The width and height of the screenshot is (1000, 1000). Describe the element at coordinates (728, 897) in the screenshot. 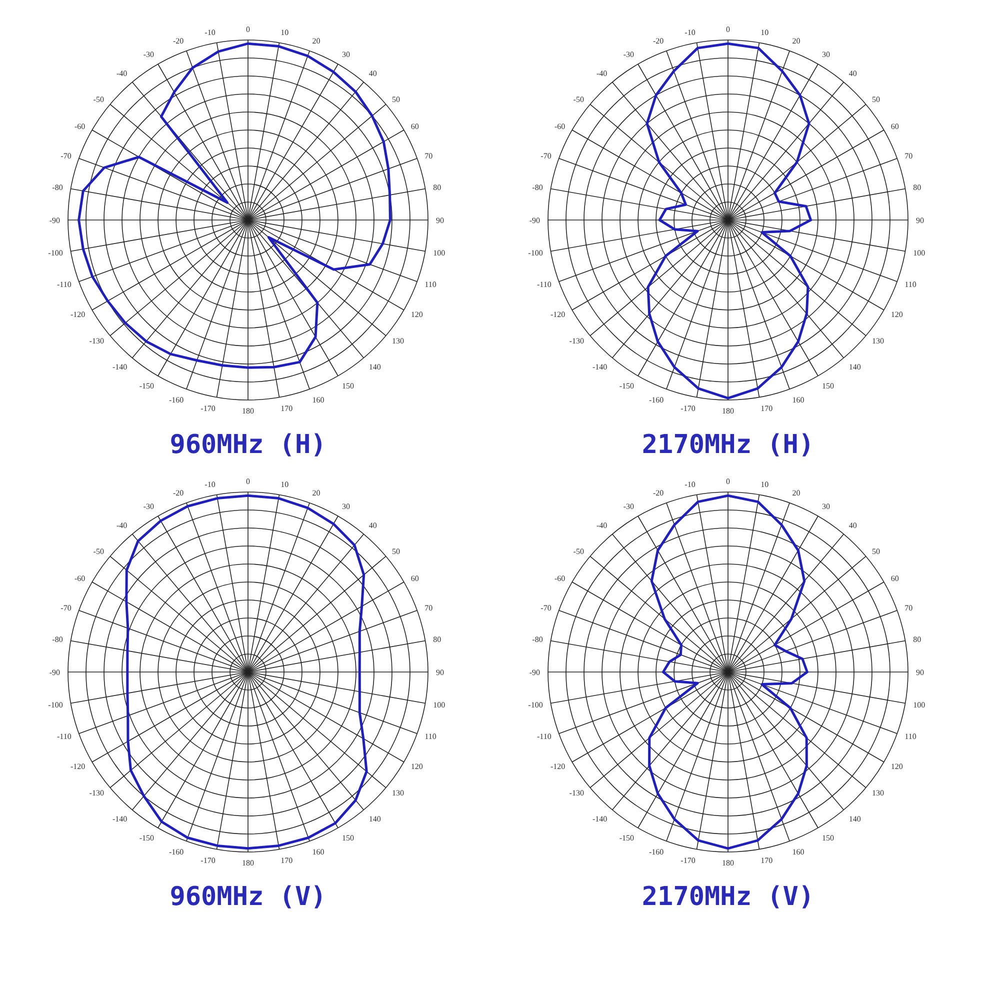

I see `text: 2170MHz (V)` at that location.